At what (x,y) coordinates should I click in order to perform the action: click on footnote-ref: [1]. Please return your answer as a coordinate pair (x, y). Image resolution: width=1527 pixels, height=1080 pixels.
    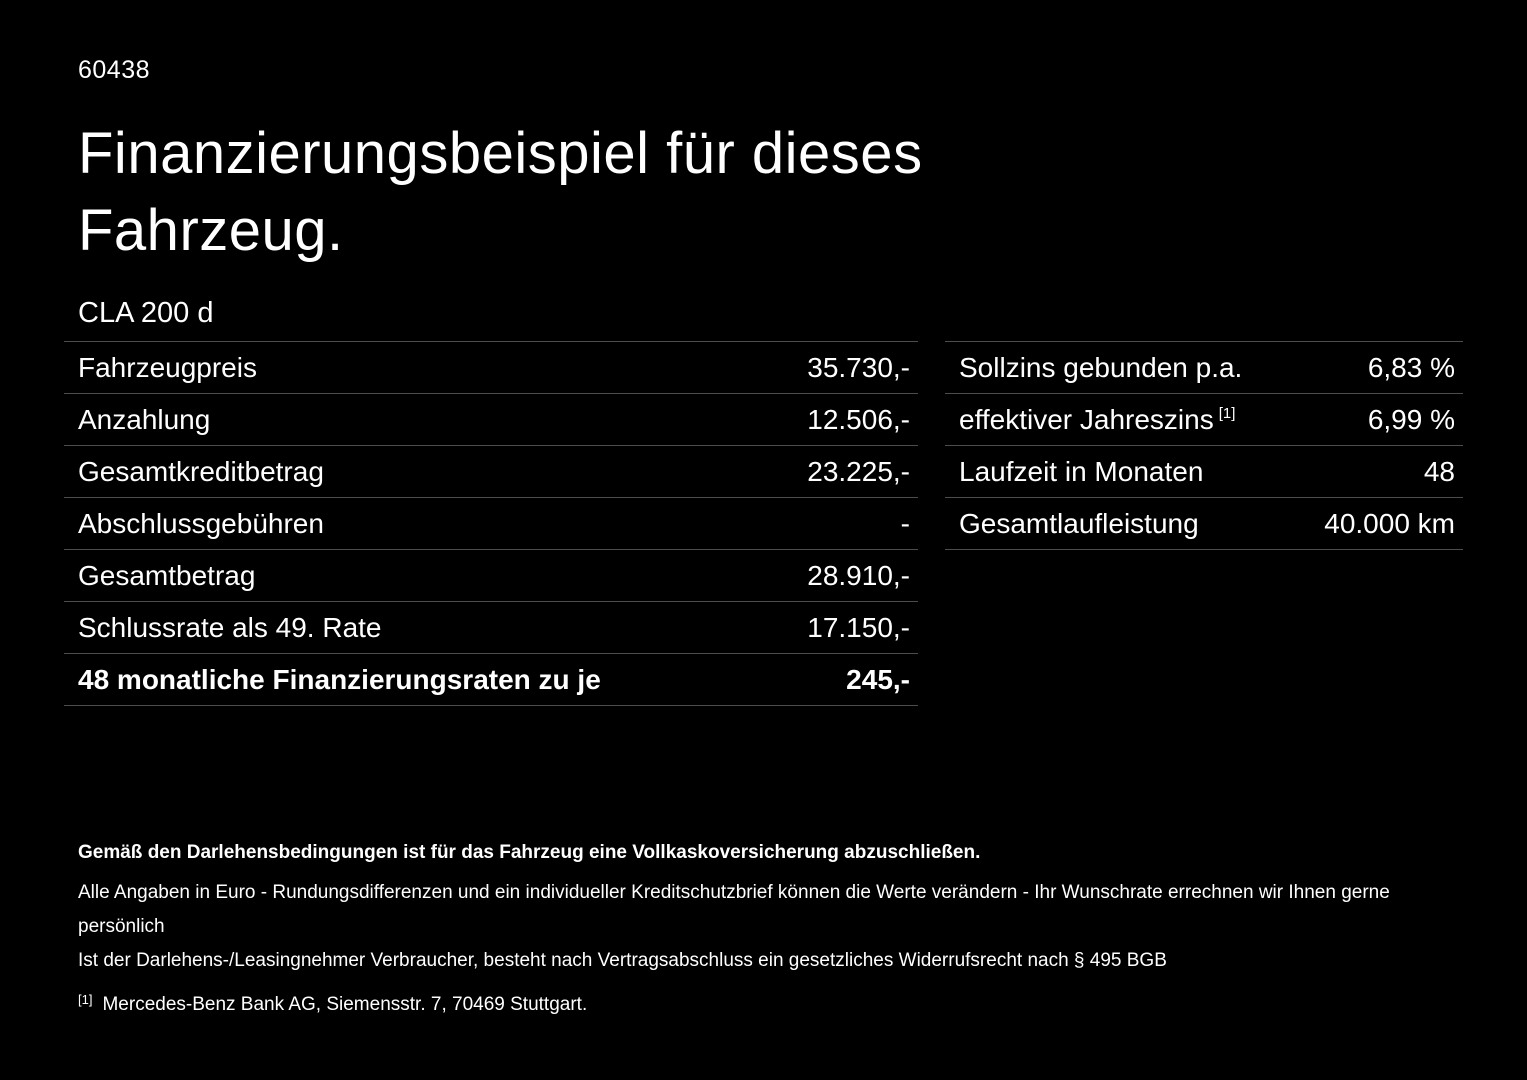
    Looking at the image, I should click on (1227, 413).